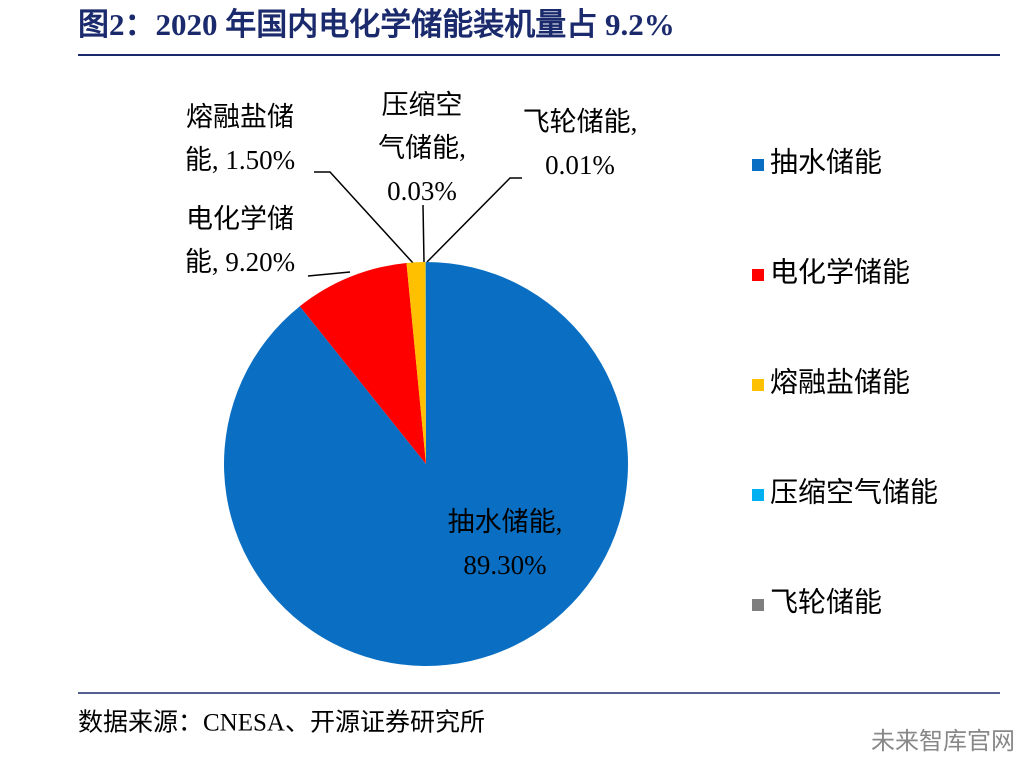 The image size is (1024, 767). Describe the element at coordinates (840, 272) in the screenshot. I see `legend-label: 电化学储能` at that location.